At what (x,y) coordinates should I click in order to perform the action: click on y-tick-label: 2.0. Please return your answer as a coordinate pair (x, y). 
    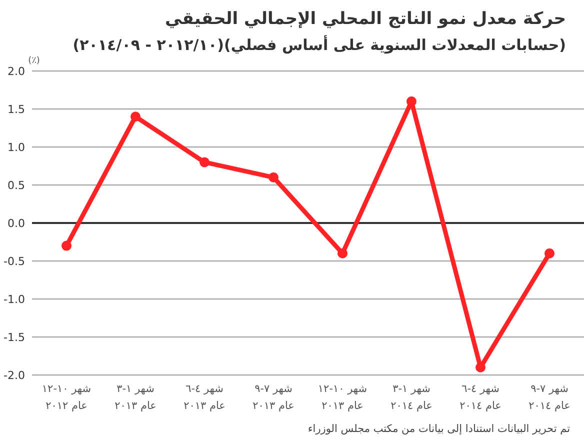
    Looking at the image, I should click on (16, 71).